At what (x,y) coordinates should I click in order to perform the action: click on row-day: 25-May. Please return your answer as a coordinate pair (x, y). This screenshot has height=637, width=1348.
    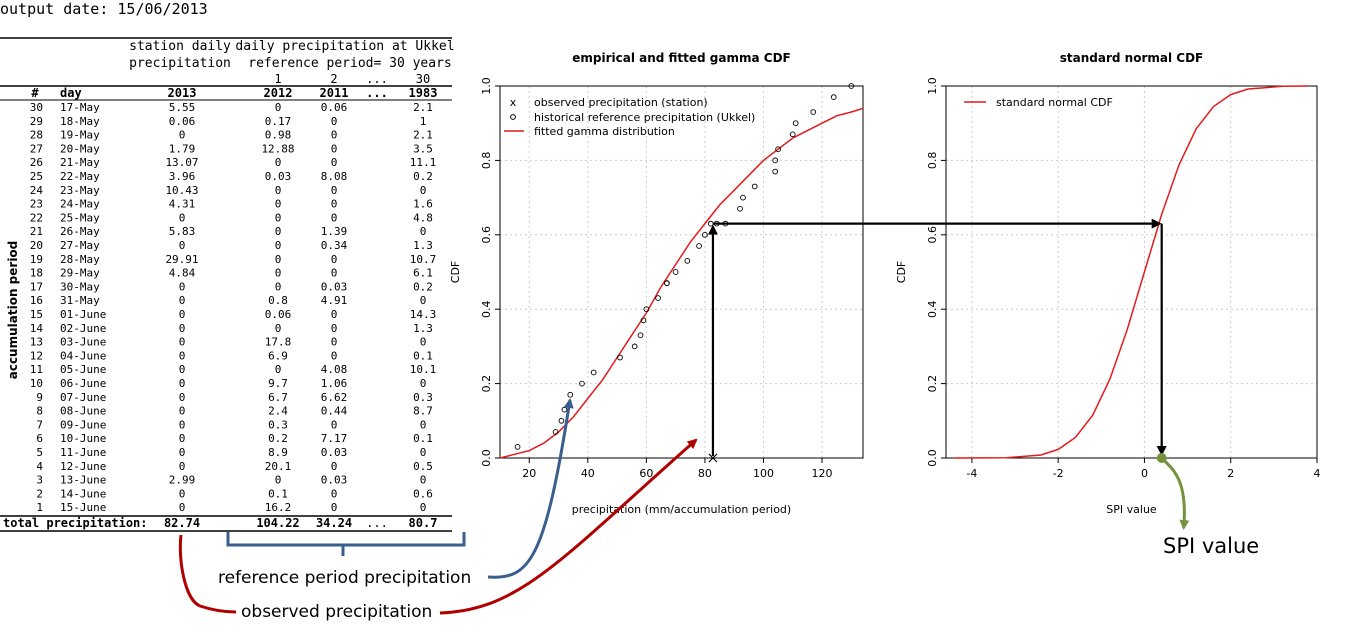
    Looking at the image, I should click on (80, 217).